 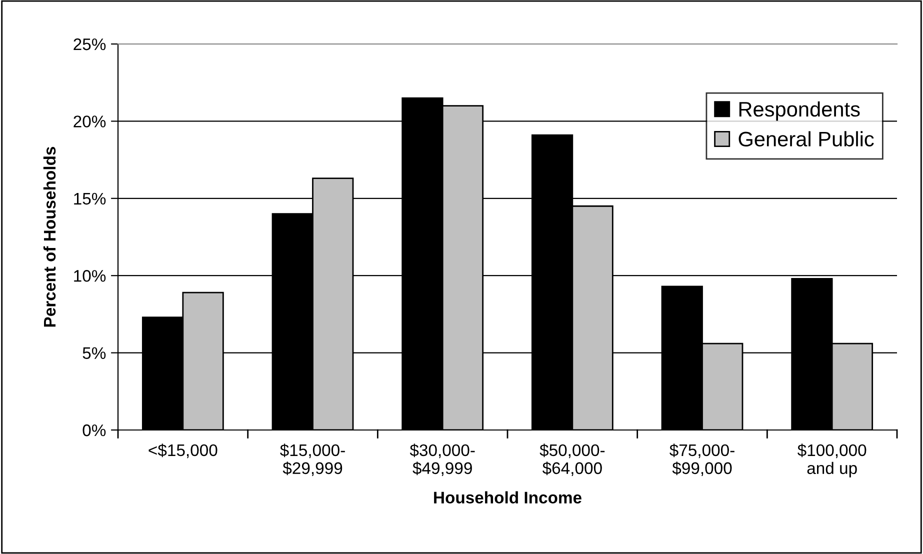 I want to click on y-tick-label: 10%, so click(x=90, y=276).